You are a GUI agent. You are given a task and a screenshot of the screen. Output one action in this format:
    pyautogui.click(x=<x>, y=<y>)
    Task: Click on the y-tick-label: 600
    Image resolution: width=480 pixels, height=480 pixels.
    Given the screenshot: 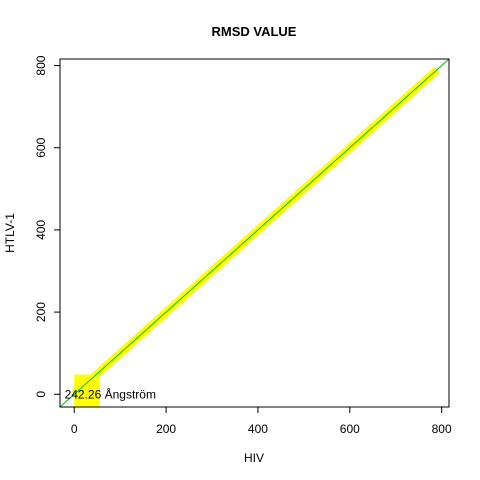 What is the action you would take?
    pyautogui.click(x=41, y=147)
    